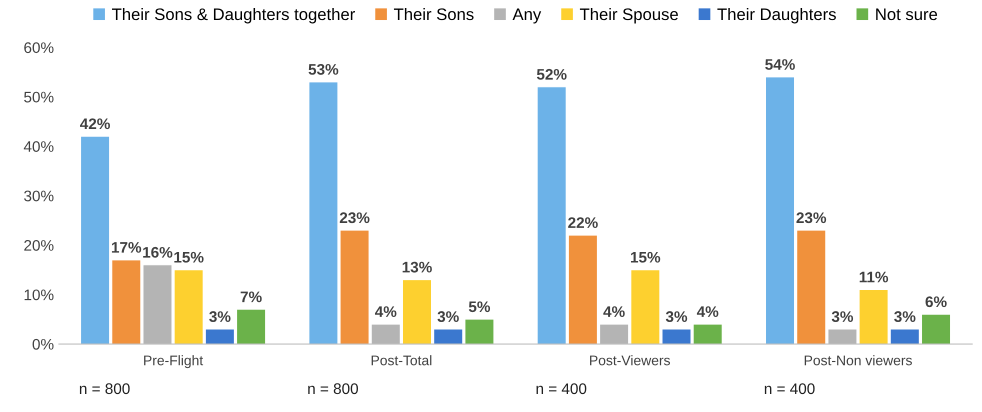 Image resolution: width=982 pixels, height=412 pixels. Describe the element at coordinates (323, 69) in the screenshot. I see `data-label: 53%` at that location.